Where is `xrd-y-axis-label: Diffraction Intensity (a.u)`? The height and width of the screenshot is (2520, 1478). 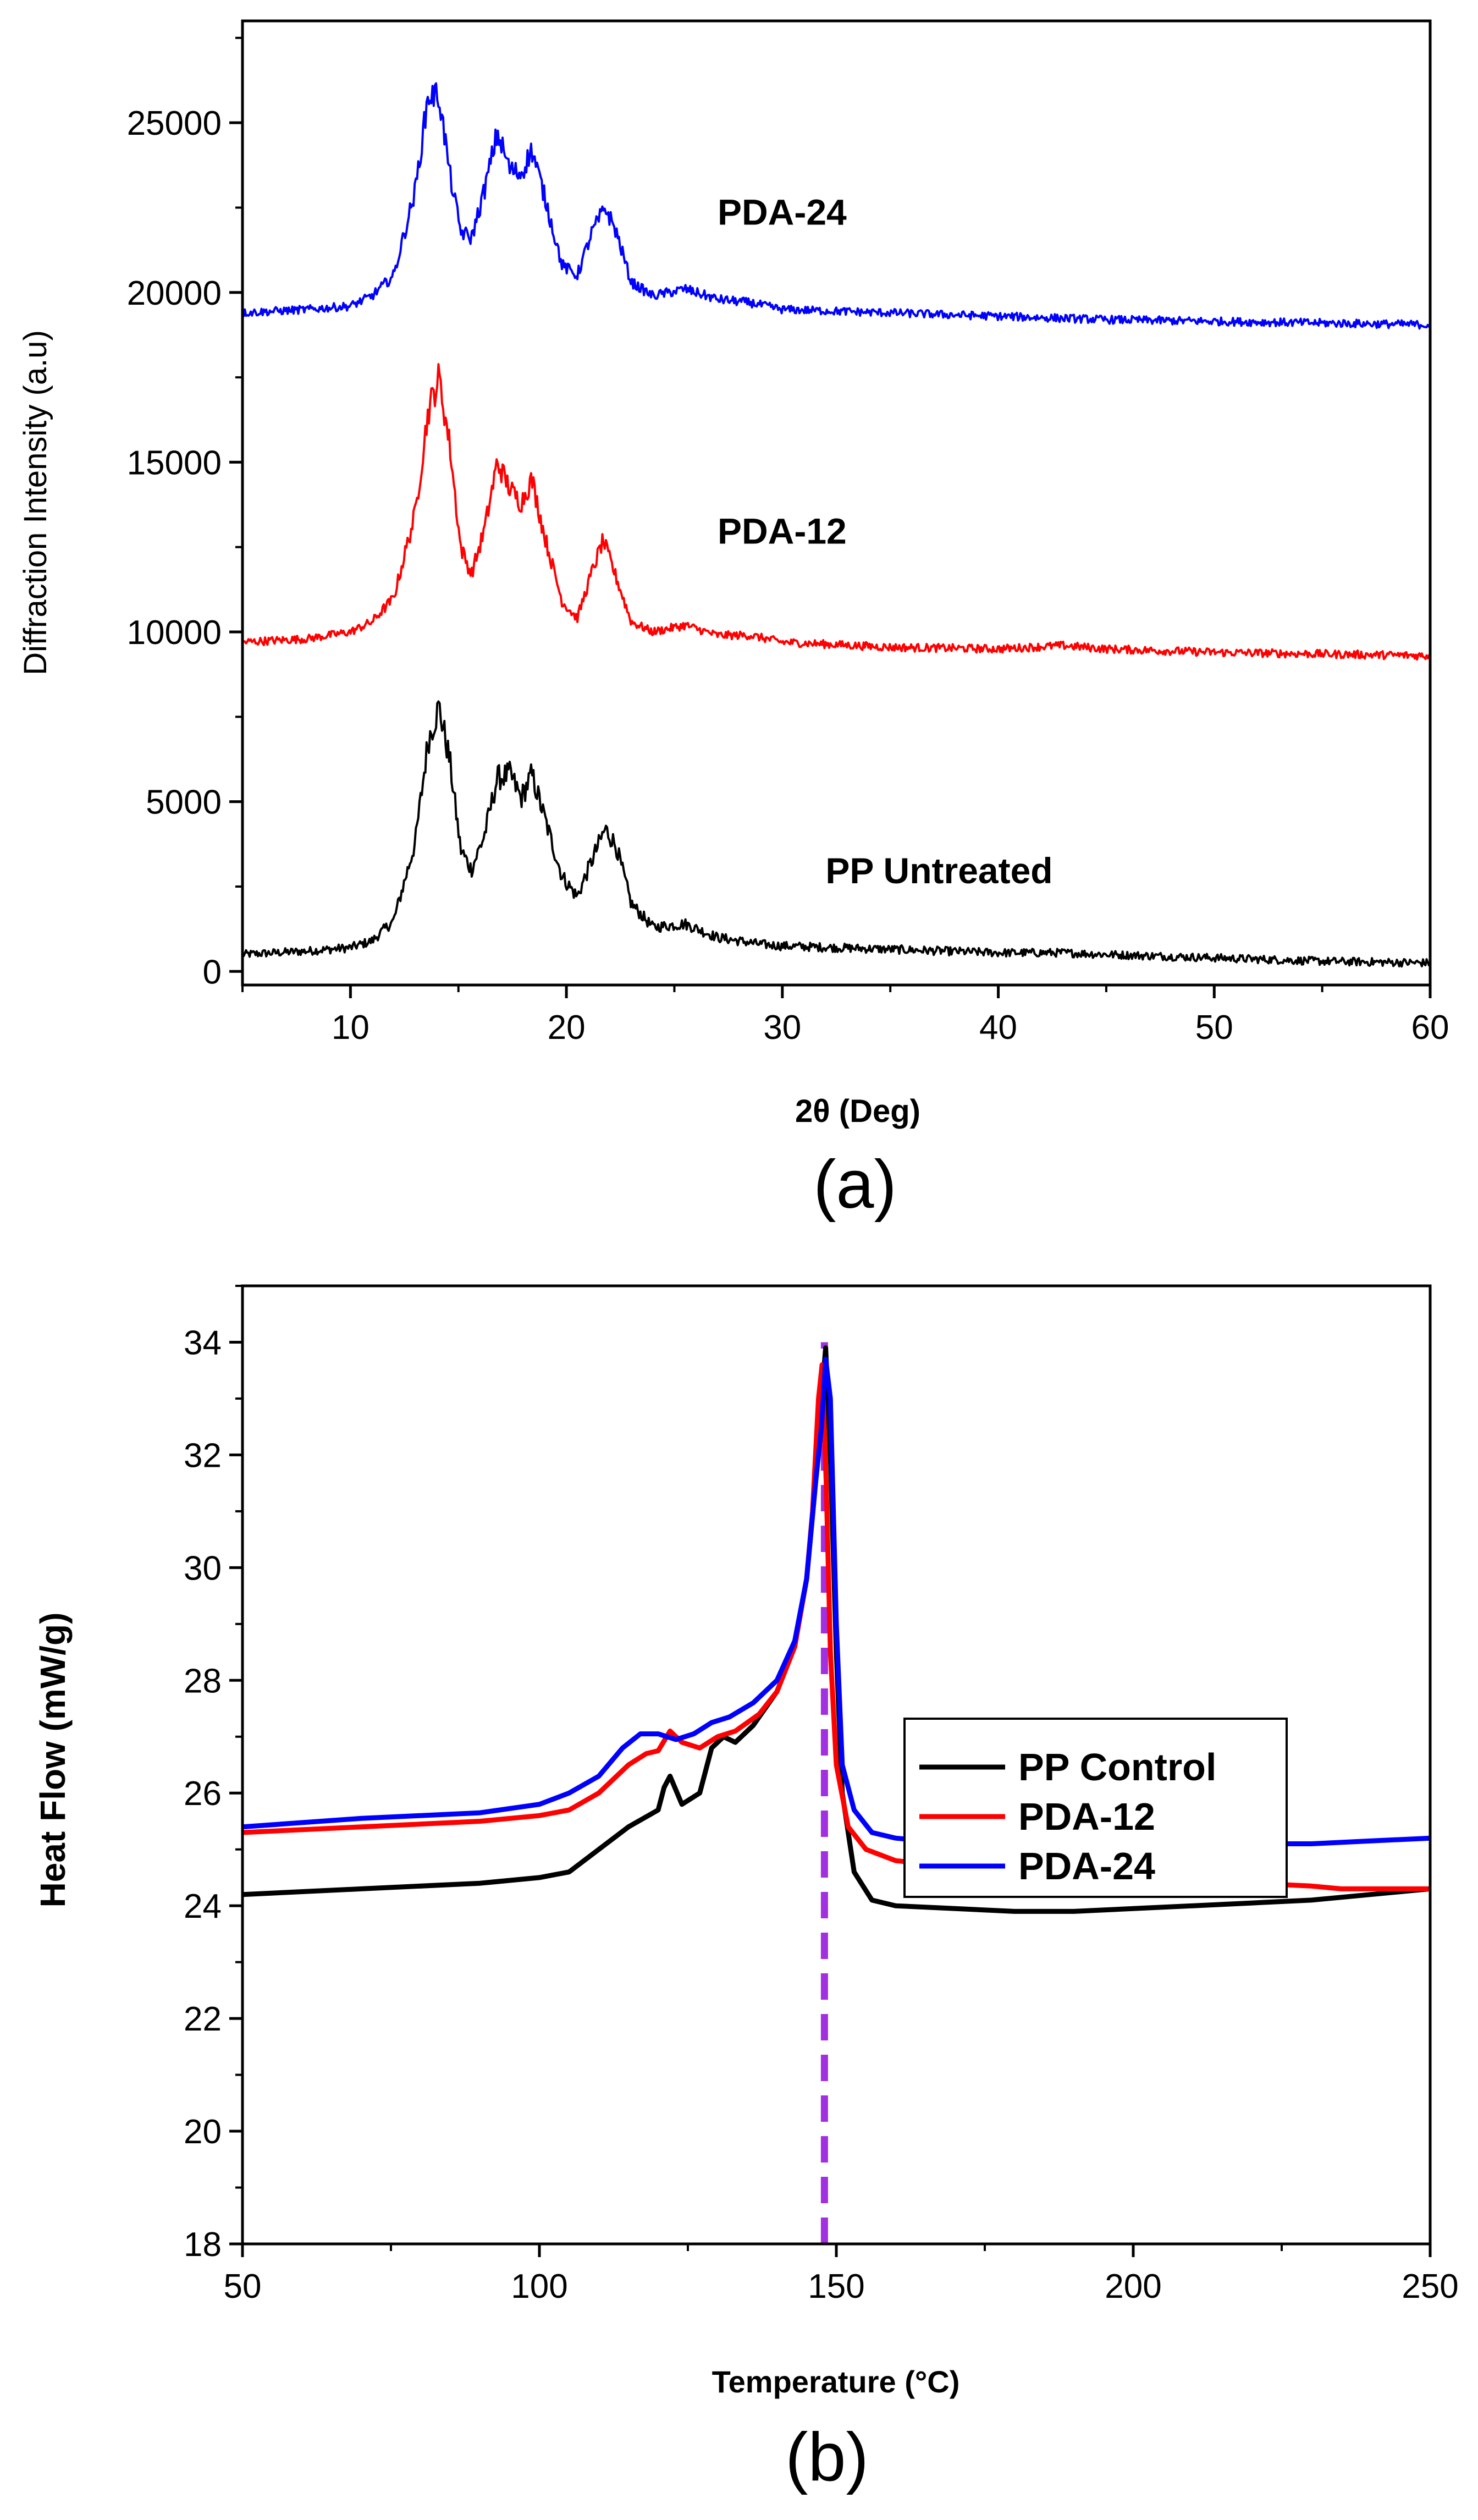
xrd-y-axis-label: Diffraction Intensity (a.u) is located at coordinates (35, 502).